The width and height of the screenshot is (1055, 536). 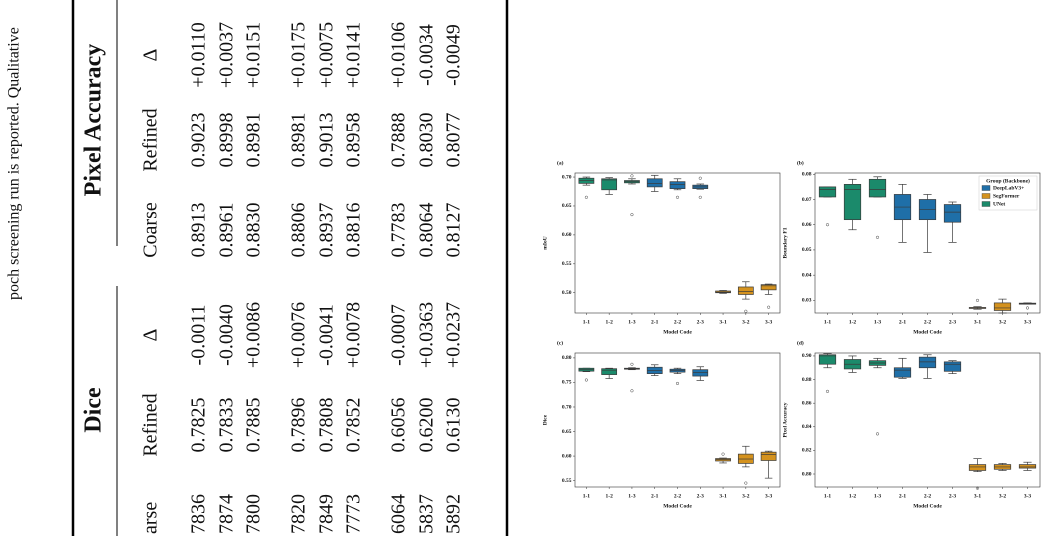 I want to click on table-cell: +0.0110, so click(x=199, y=55).